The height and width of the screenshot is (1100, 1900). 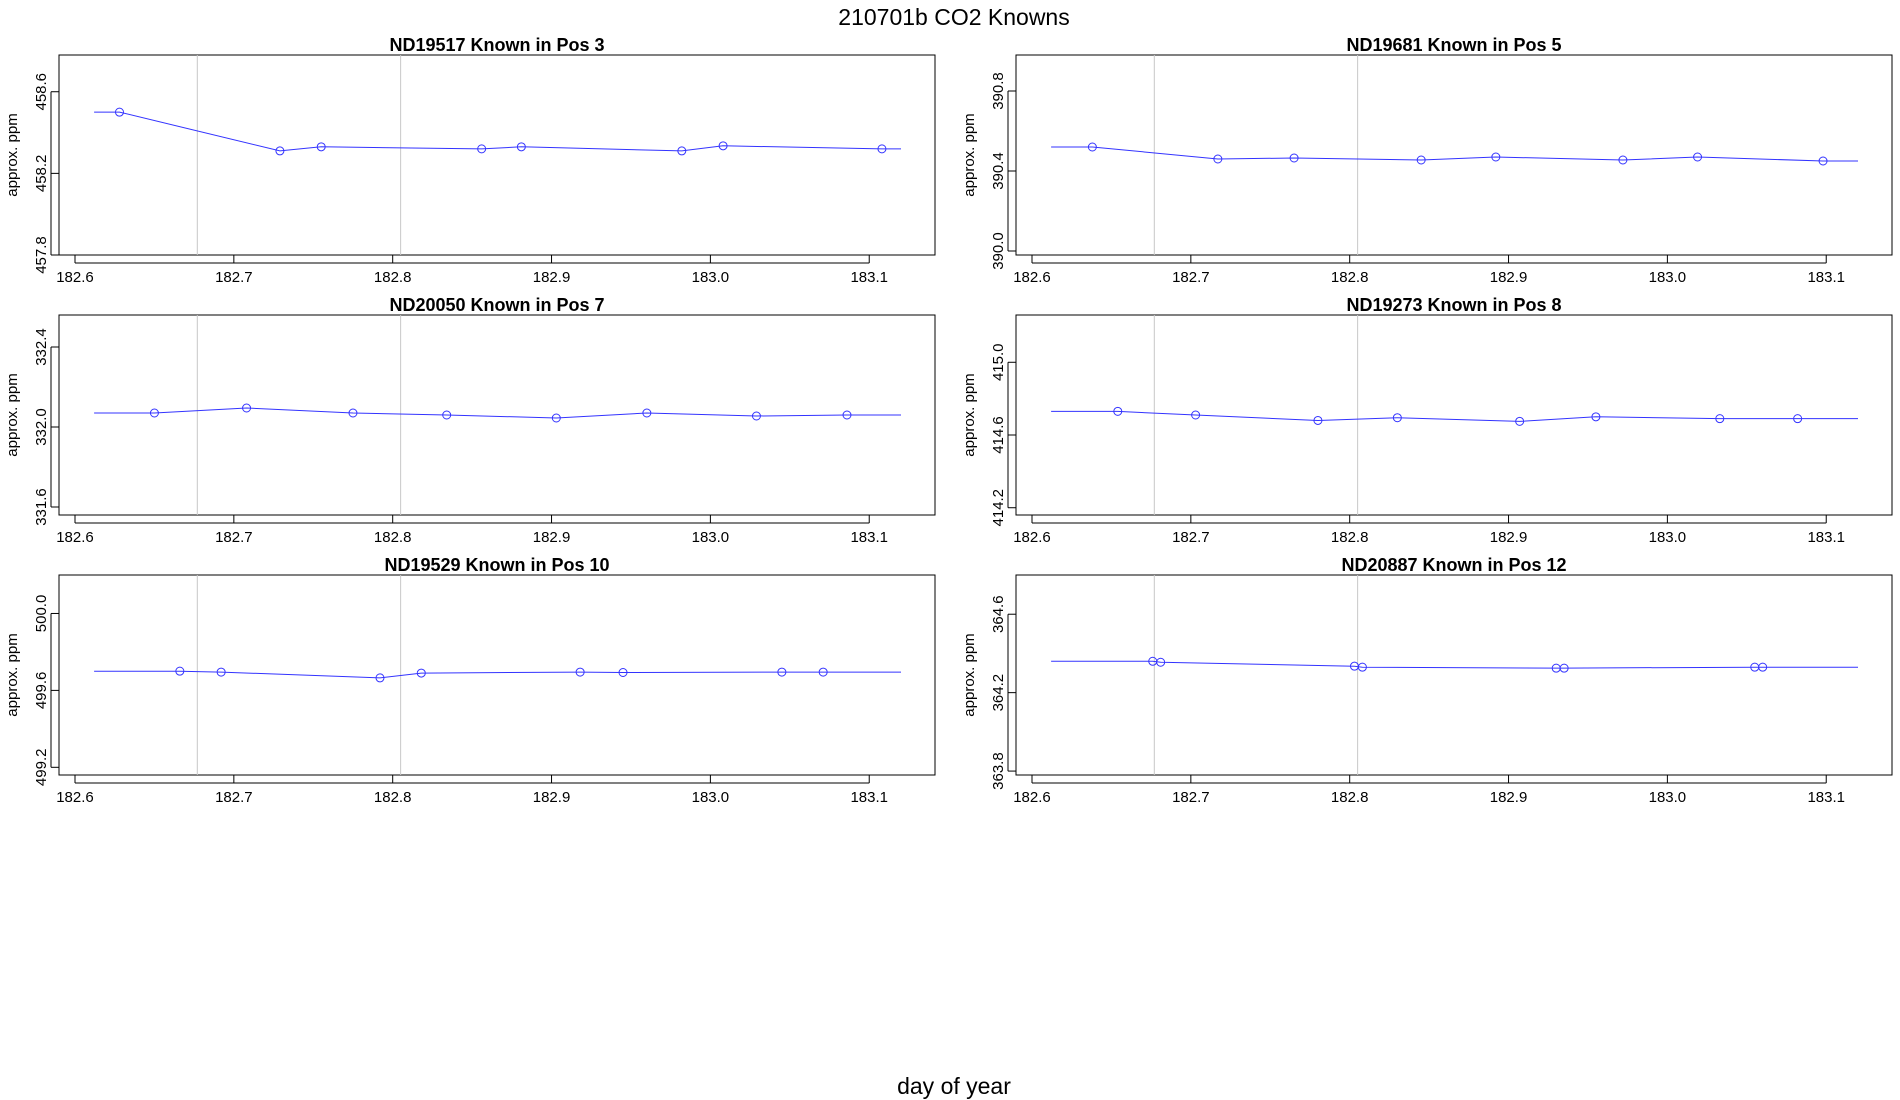 What do you see at coordinates (496, 565) in the screenshot?
I see `panel-title: ND19529 Known in Pos 10` at bounding box center [496, 565].